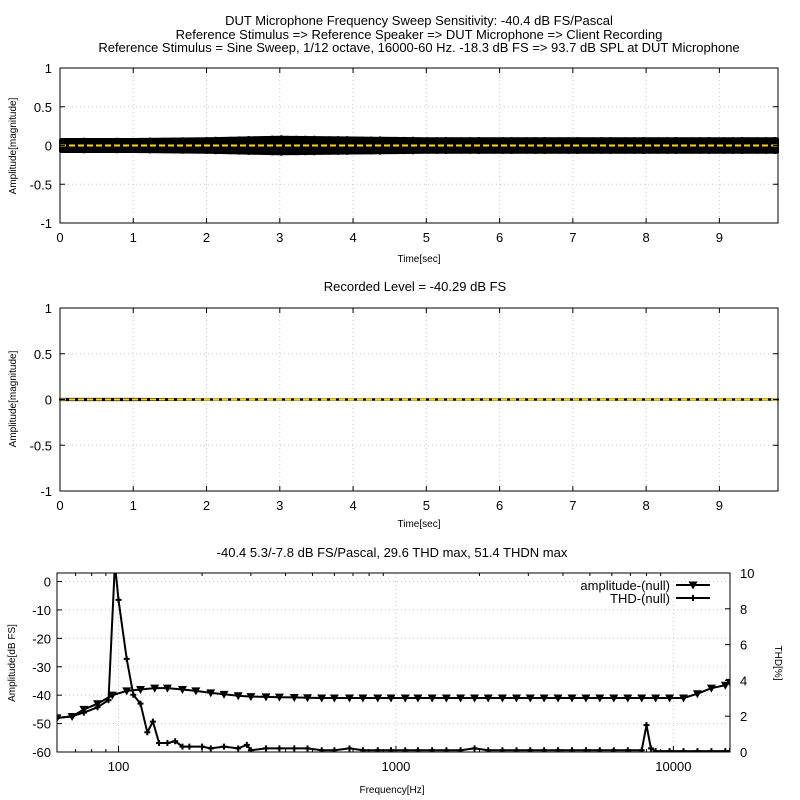 This screenshot has width=800, height=800. I want to click on panel-3-x-axis-label: Frequency[Hz], so click(391, 790).